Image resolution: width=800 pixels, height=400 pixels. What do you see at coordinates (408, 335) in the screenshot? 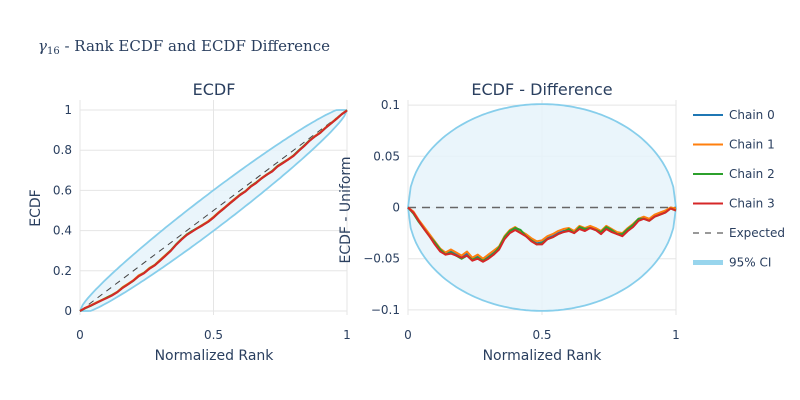
I see `diff-x-tick-label: 0` at bounding box center [408, 335].